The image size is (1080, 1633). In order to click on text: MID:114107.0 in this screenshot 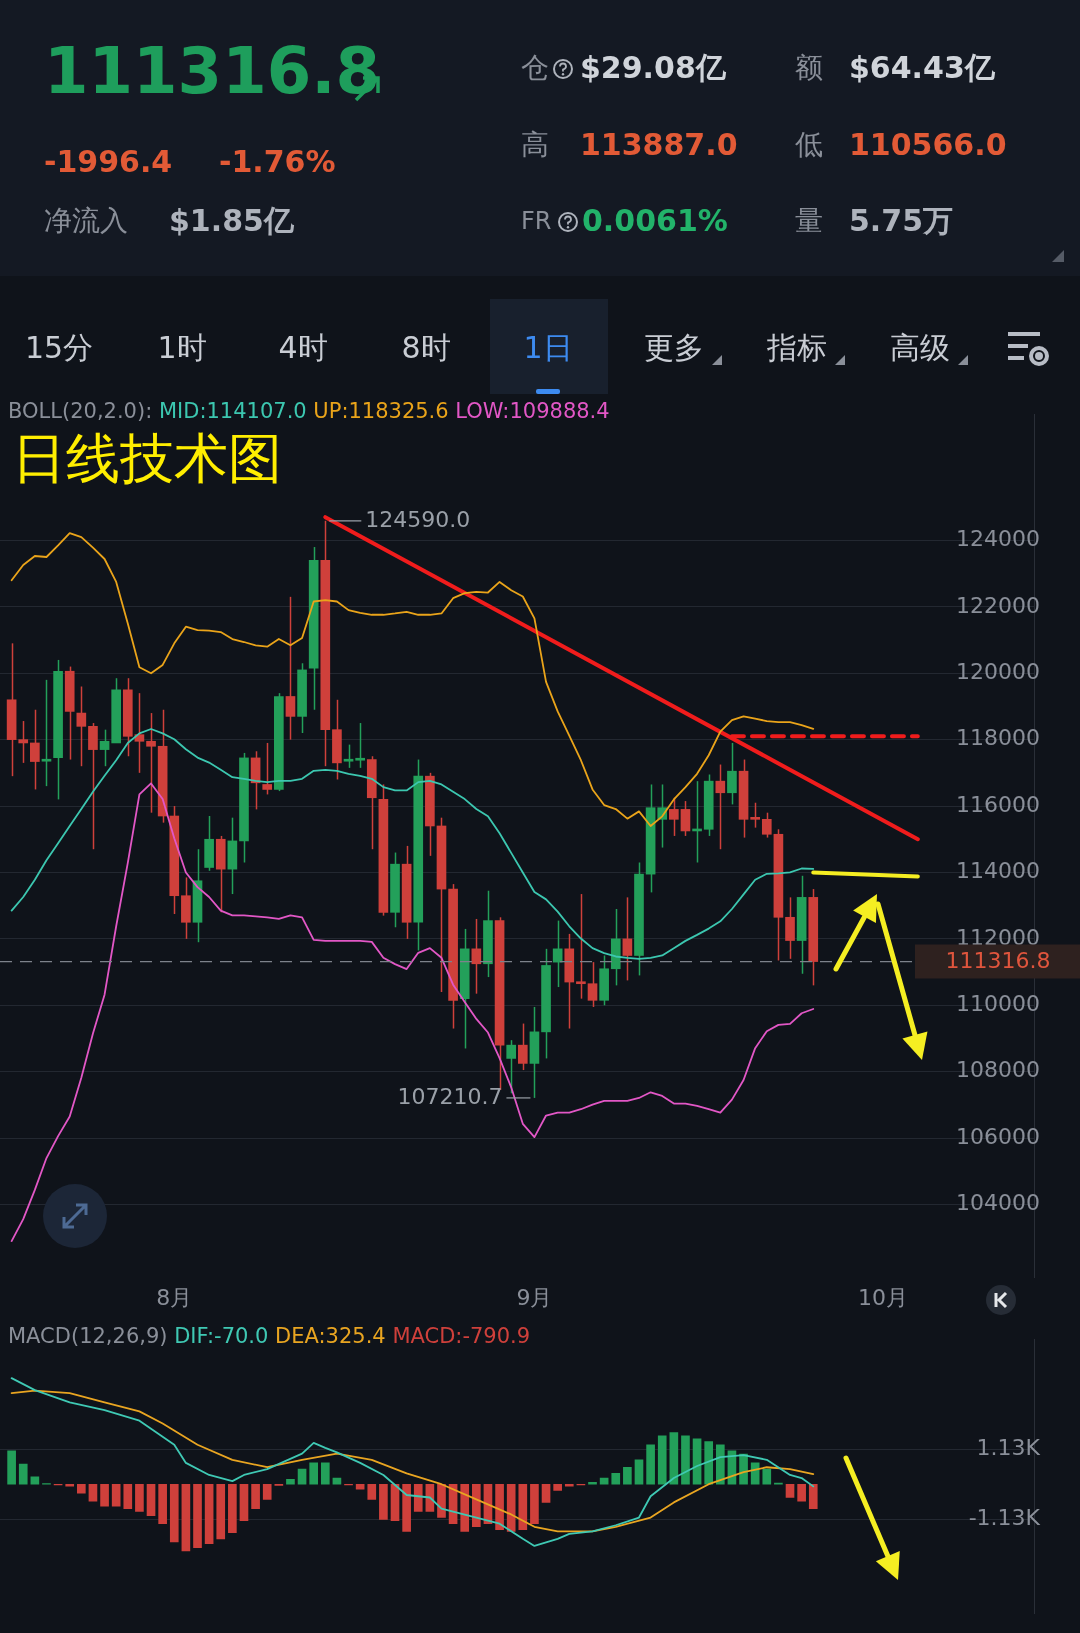, I will do `click(233, 411)`.